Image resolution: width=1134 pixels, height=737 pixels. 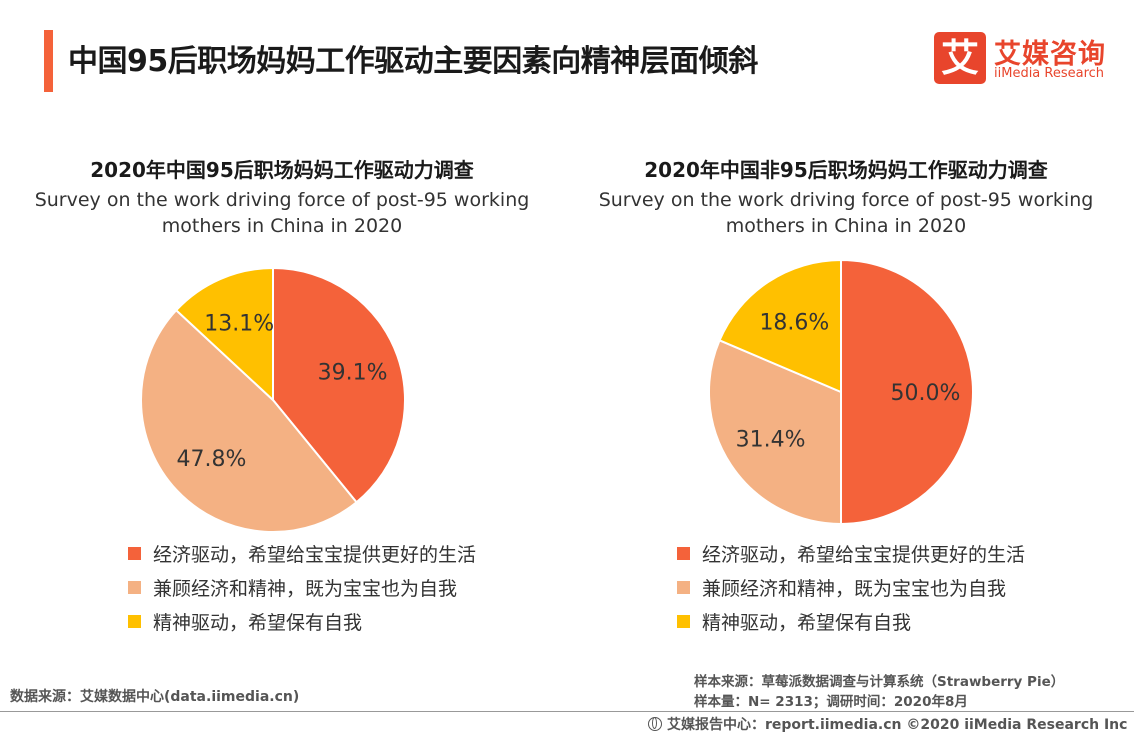 What do you see at coordinates (1050, 54) in the screenshot?
I see `logo-cn-text: 艾媒咨询` at bounding box center [1050, 54].